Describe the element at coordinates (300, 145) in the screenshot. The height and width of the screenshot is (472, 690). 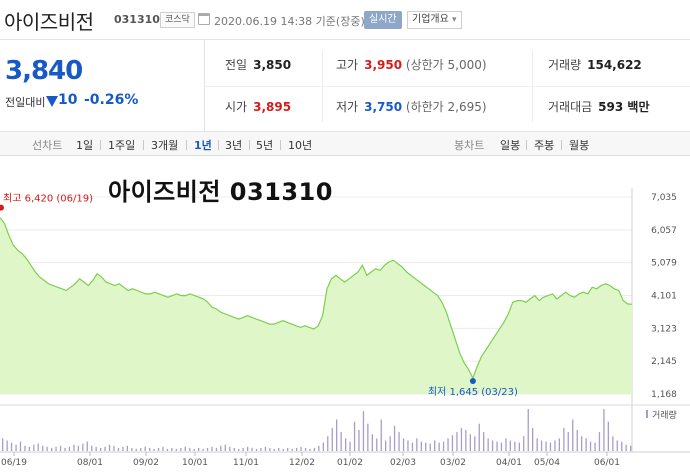
I see `tab-10y: 10년` at that location.